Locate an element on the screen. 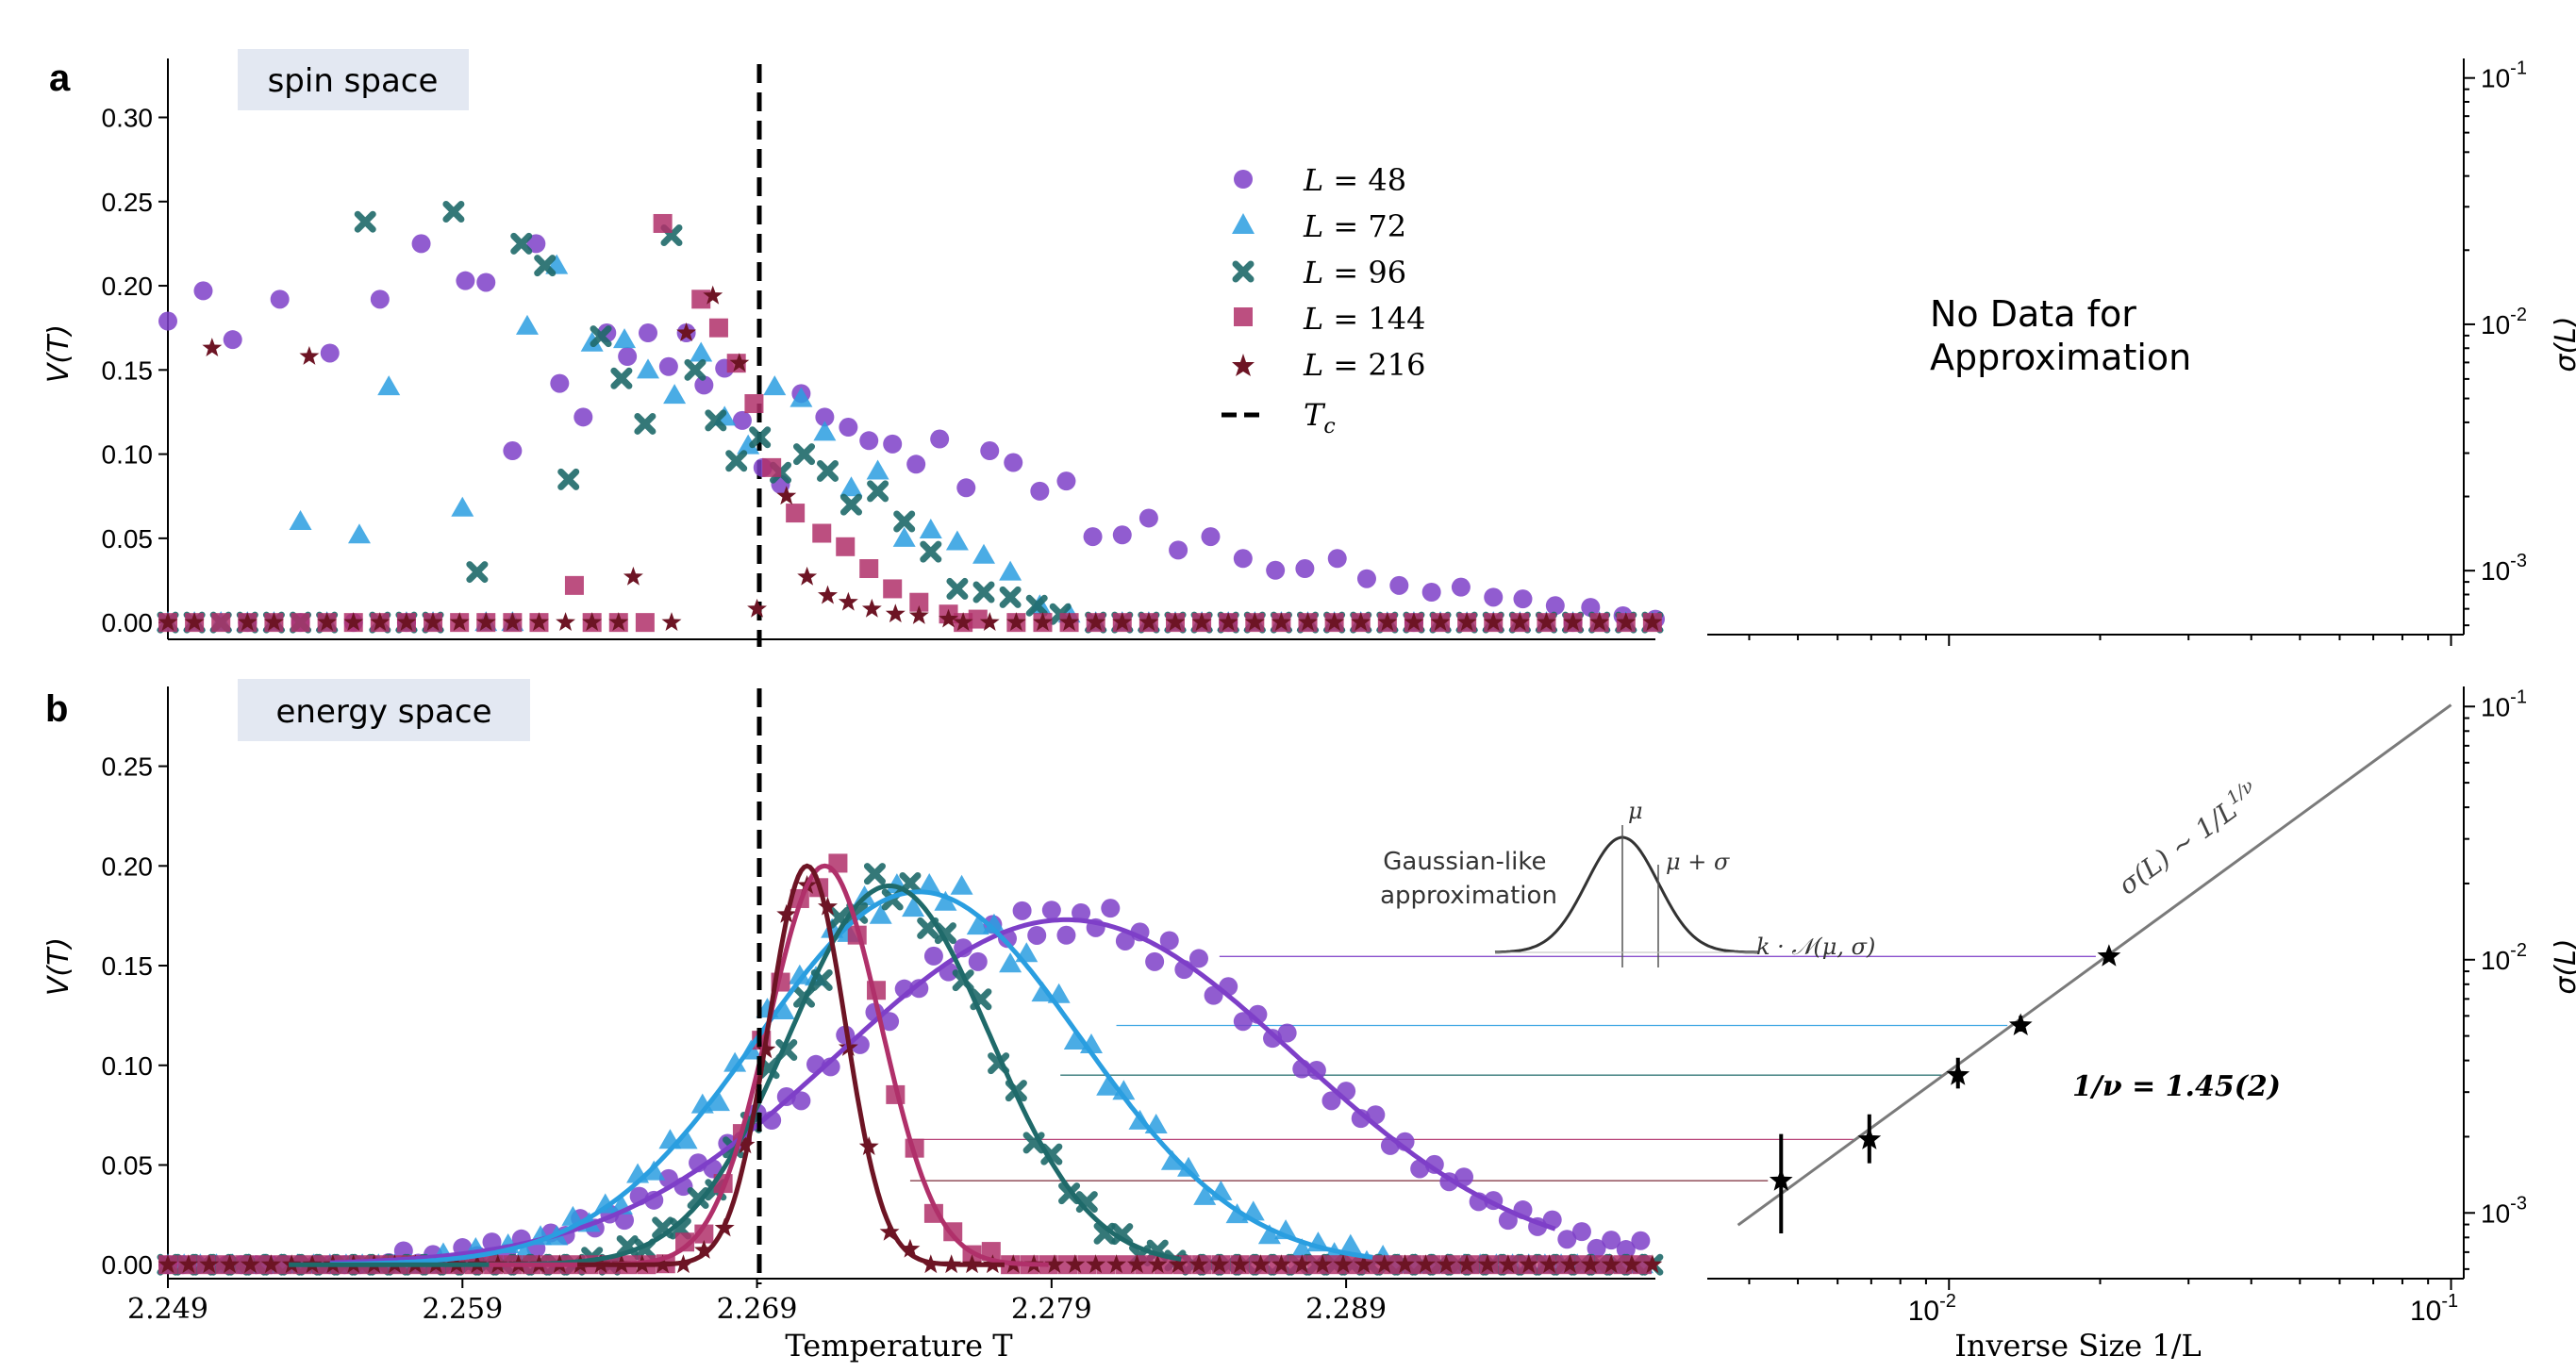 The width and height of the screenshot is (2576, 1372). no-data-line-2: Approximation is located at coordinates (2061, 357).